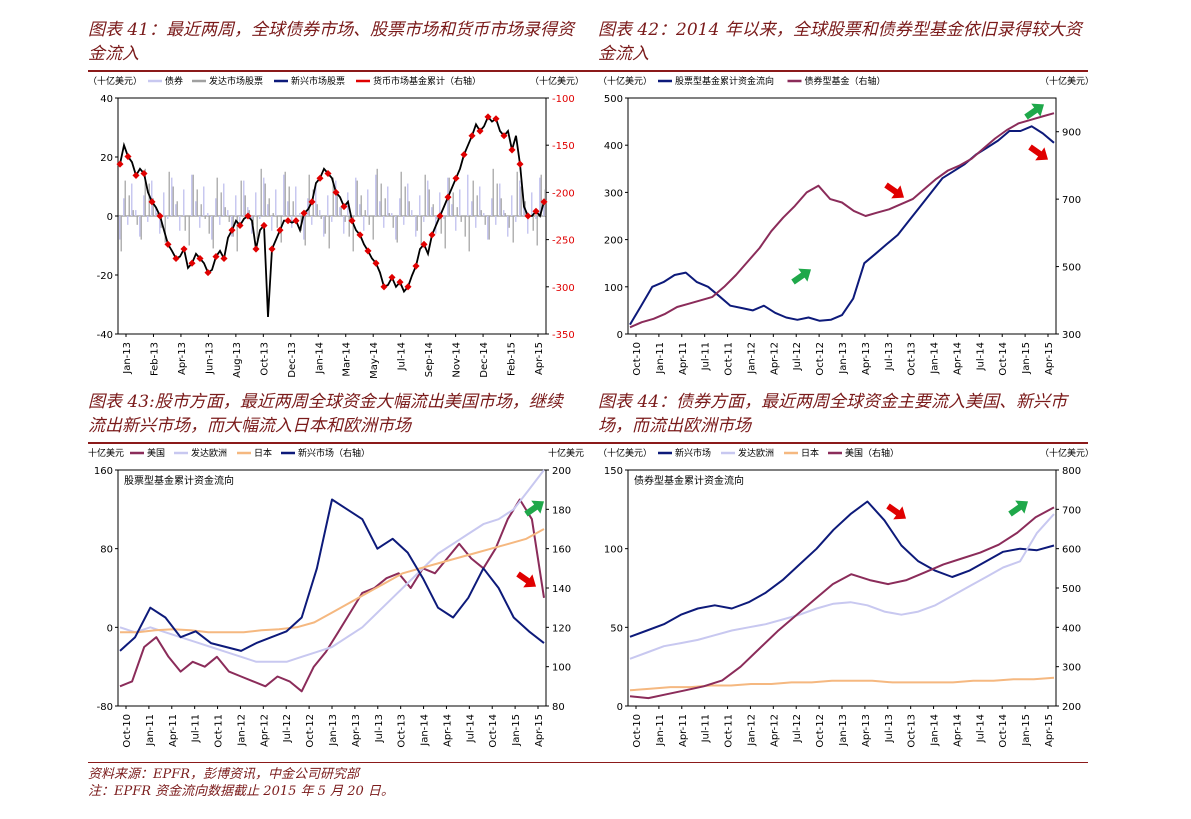  I want to click on y-tick-label-right: 500, so click(1071, 589).